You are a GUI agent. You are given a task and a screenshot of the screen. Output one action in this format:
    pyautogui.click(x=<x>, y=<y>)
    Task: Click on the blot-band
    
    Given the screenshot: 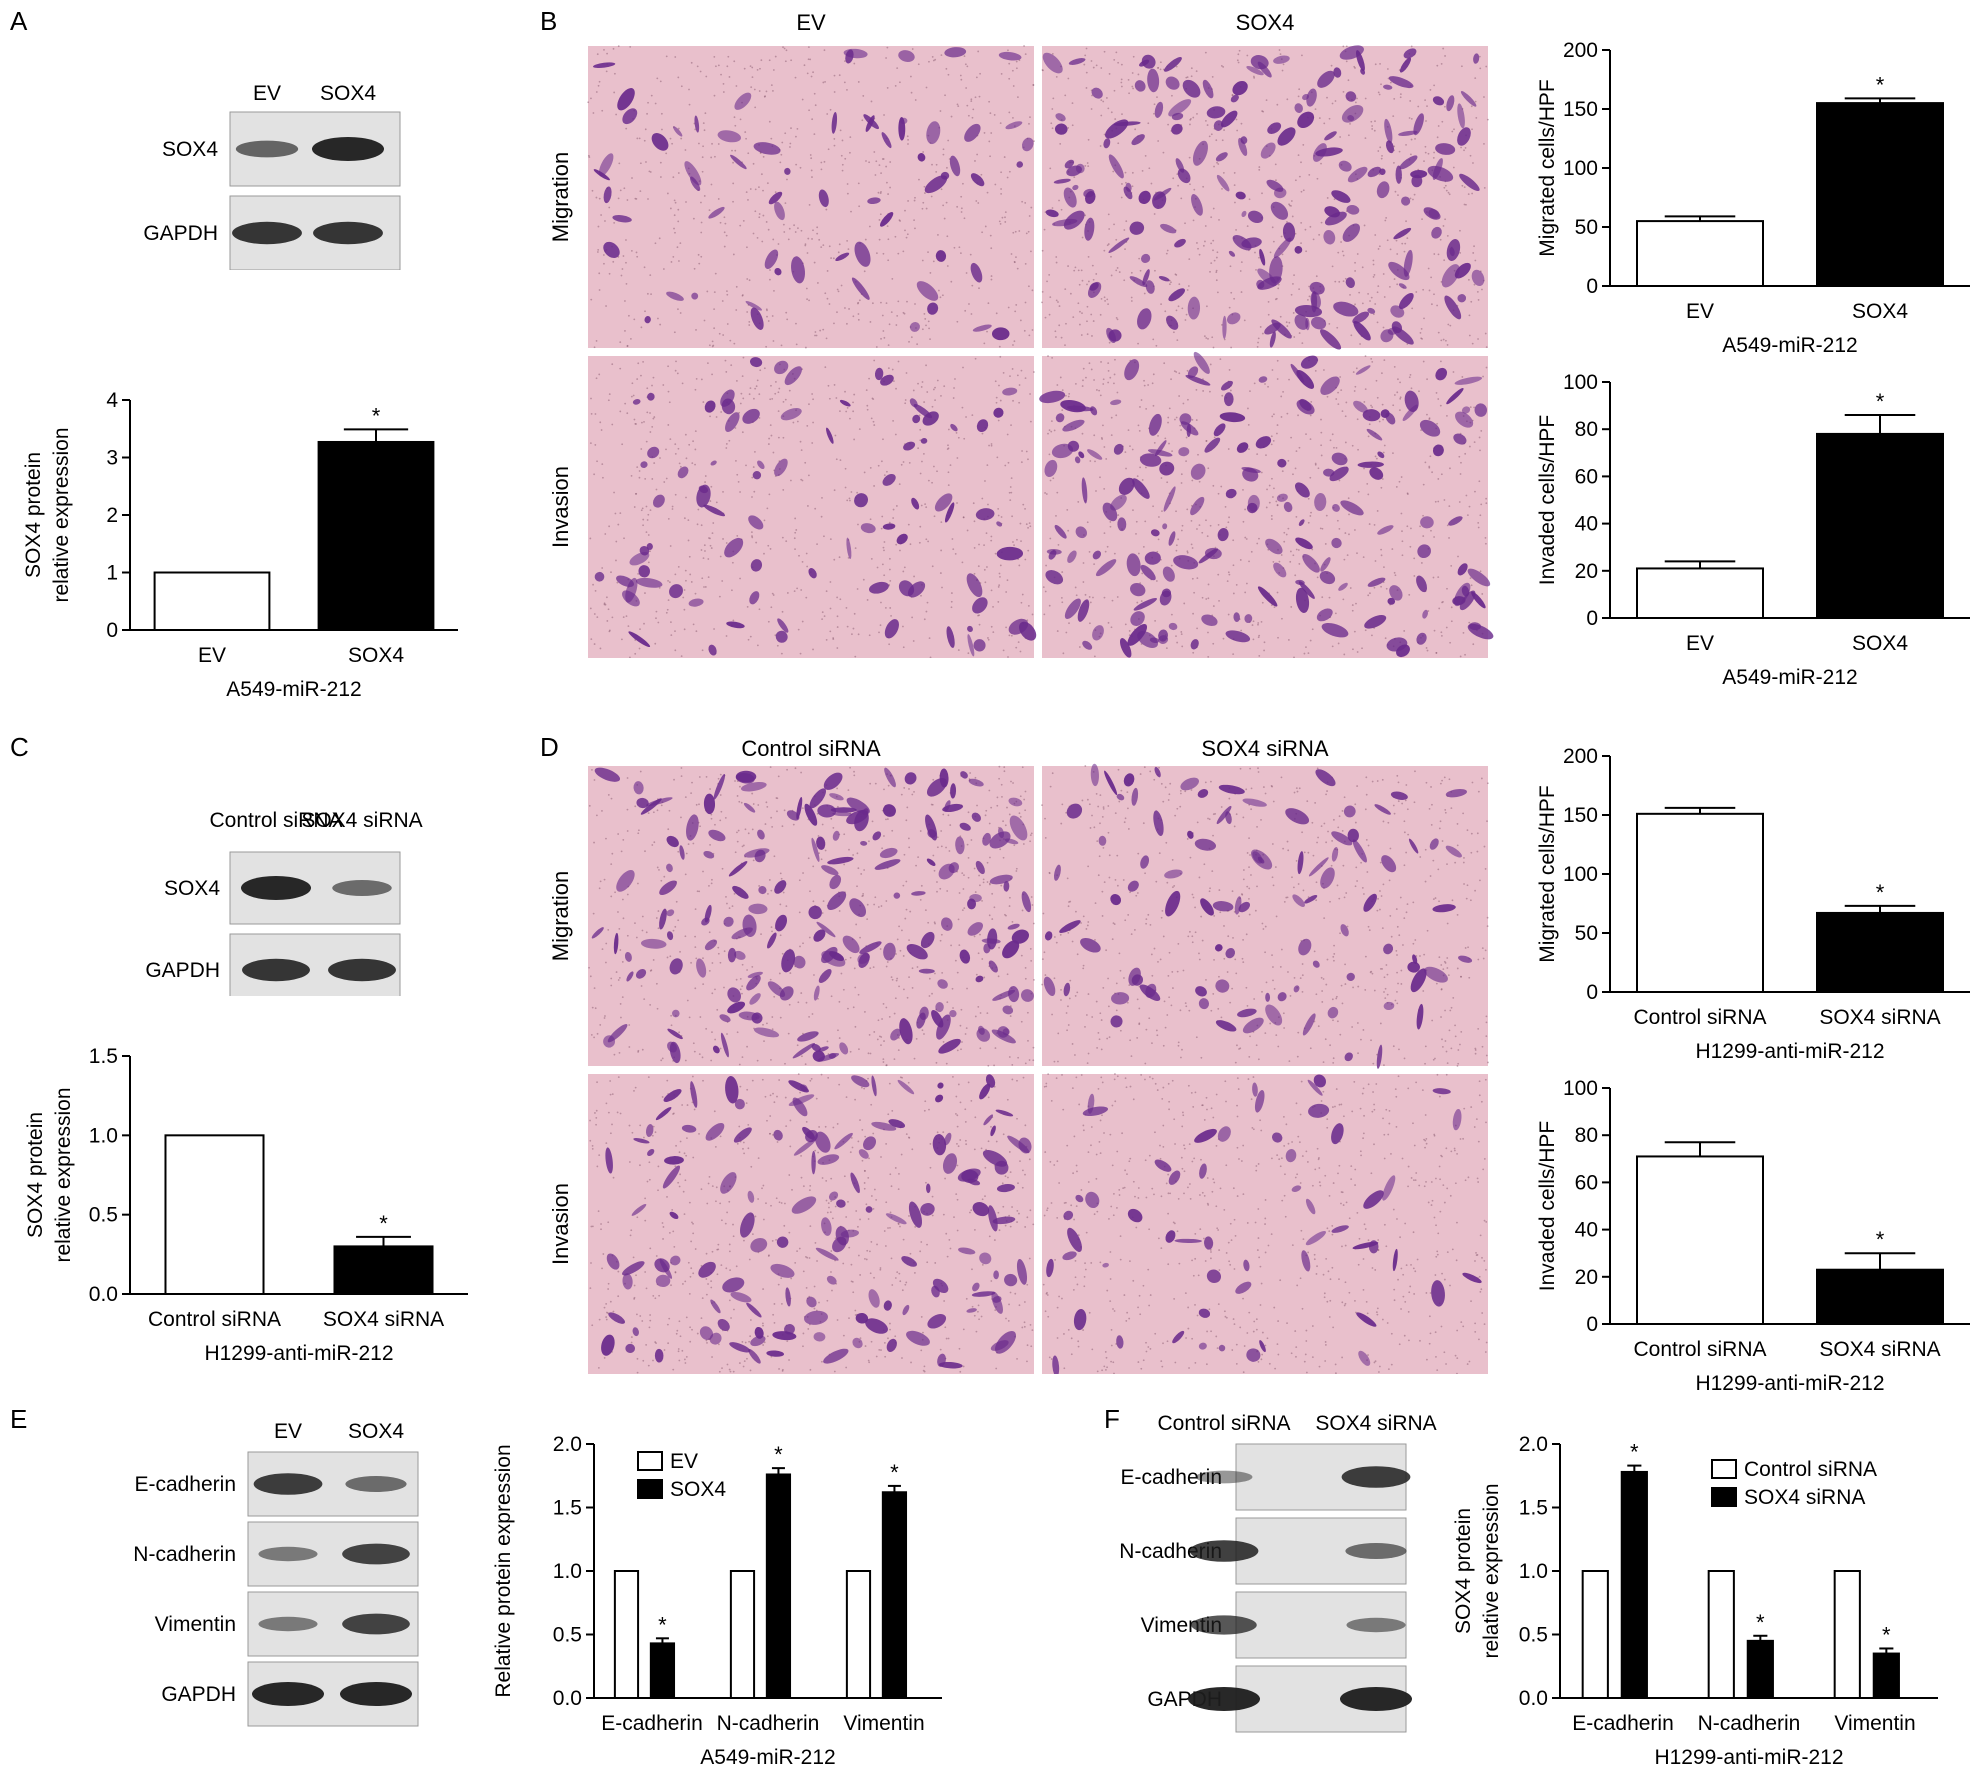 What is the action you would take?
    pyautogui.click(x=376, y=1484)
    